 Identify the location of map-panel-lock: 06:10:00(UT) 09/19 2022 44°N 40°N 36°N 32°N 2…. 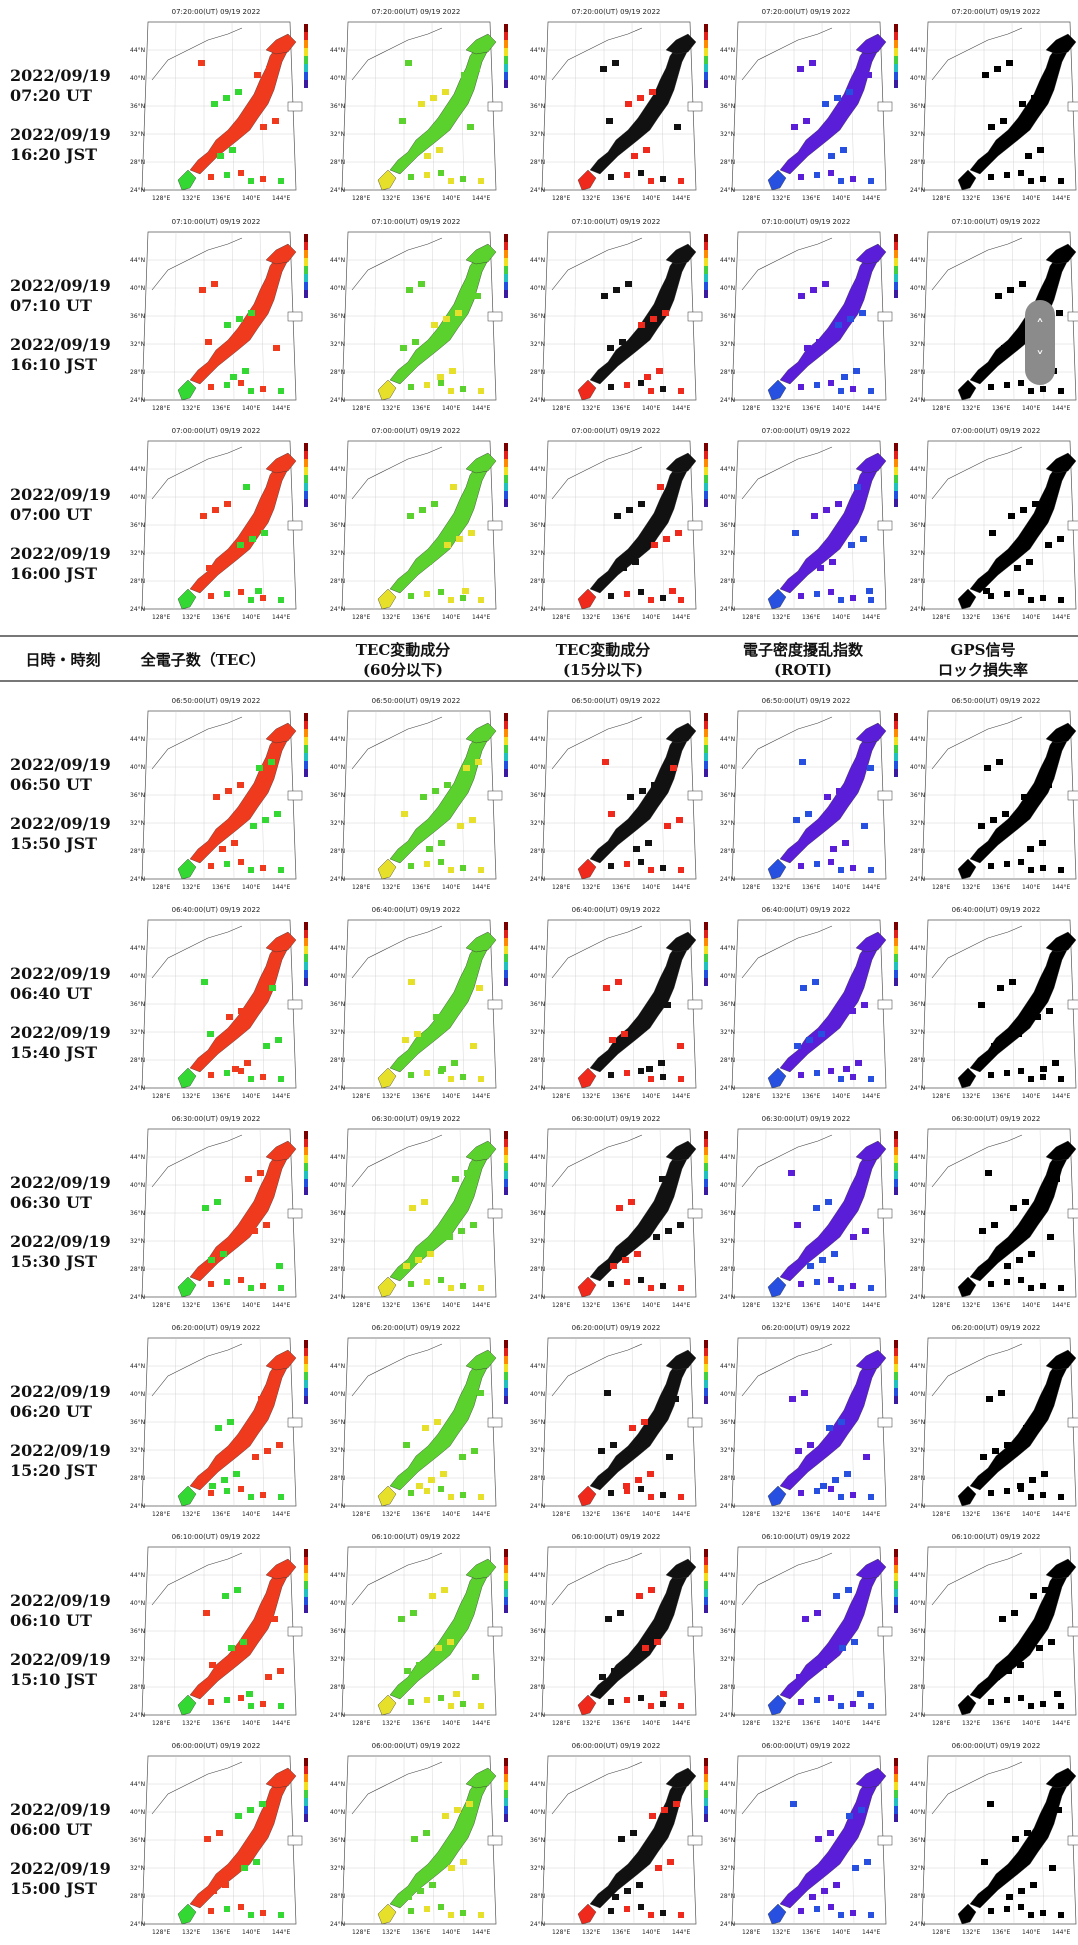
(993, 1634).